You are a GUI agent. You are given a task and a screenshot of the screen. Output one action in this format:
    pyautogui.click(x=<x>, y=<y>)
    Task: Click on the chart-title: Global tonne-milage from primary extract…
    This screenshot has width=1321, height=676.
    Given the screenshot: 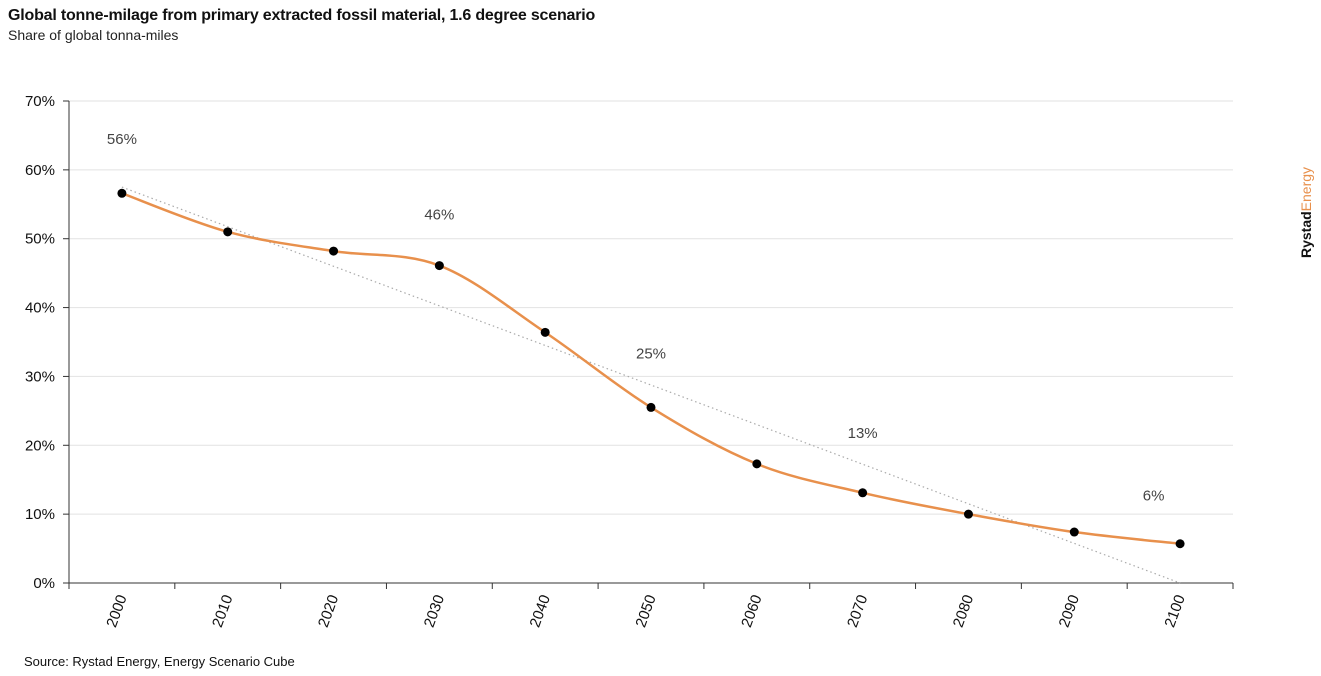 What is the action you would take?
    pyautogui.click(x=302, y=15)
    